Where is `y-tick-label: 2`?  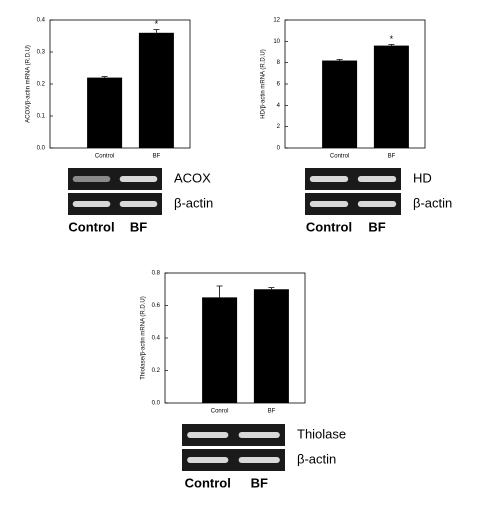
y-tick-label: 2 is located at coordinates (279, 127).